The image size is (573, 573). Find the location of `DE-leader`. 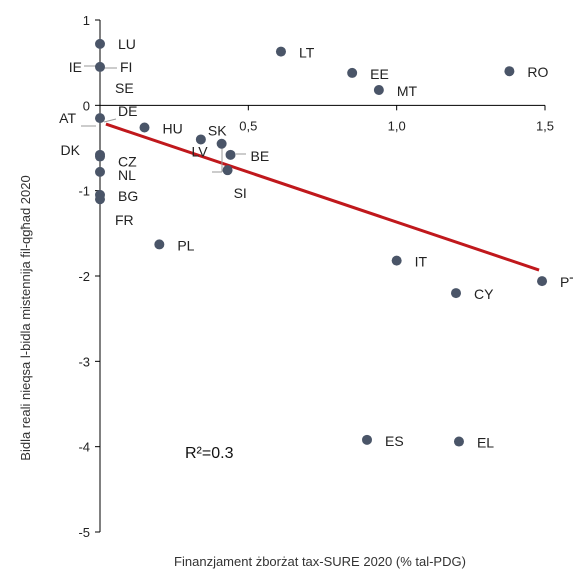

DE-leader is located at coordinates (110, 120).